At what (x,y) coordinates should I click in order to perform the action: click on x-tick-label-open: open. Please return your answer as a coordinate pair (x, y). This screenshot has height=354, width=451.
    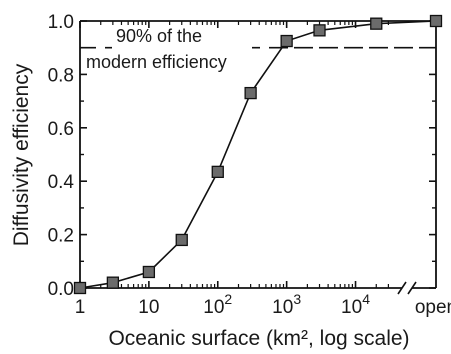
    Looking at the image, I should click on (433, 307).